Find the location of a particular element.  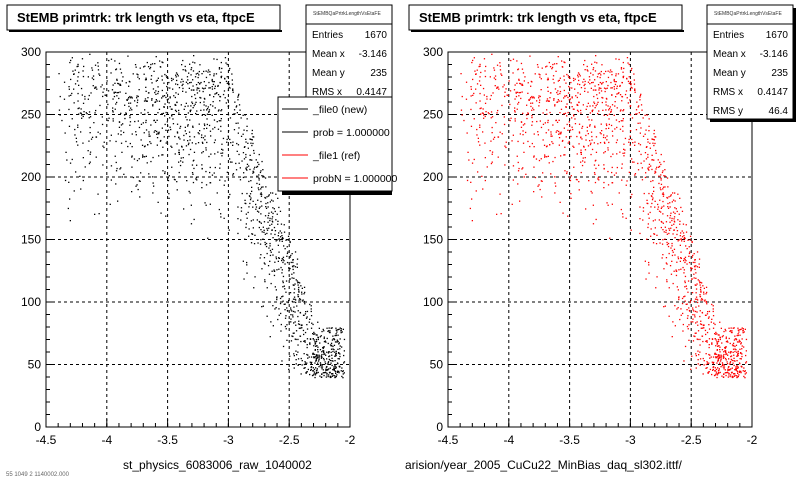

stats-box is located at coordinates (349, 52).